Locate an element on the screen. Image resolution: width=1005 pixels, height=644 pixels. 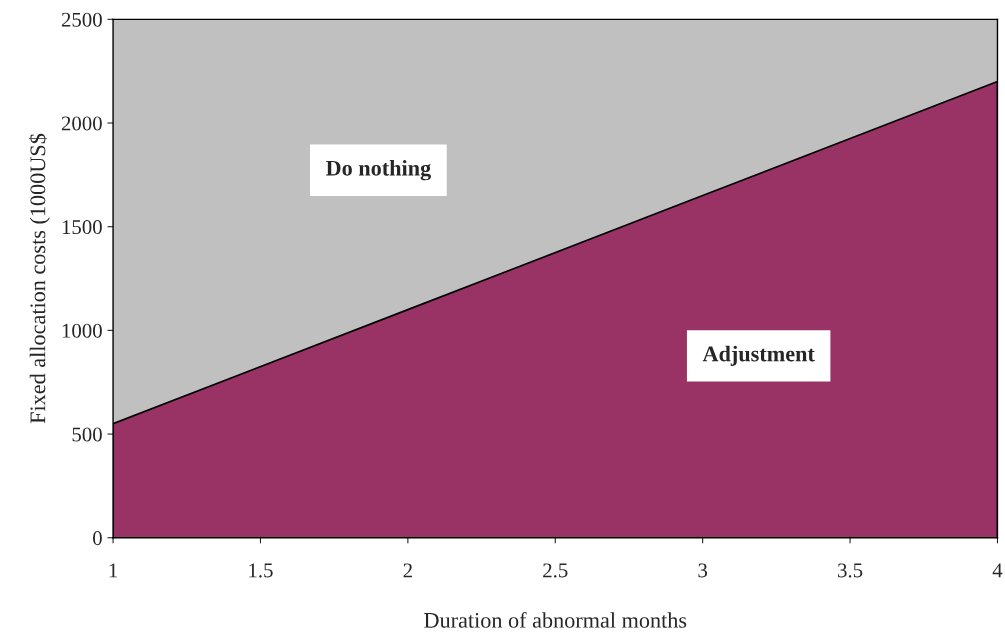
y-tick-label: 0 is located at coordinates (97, 538).